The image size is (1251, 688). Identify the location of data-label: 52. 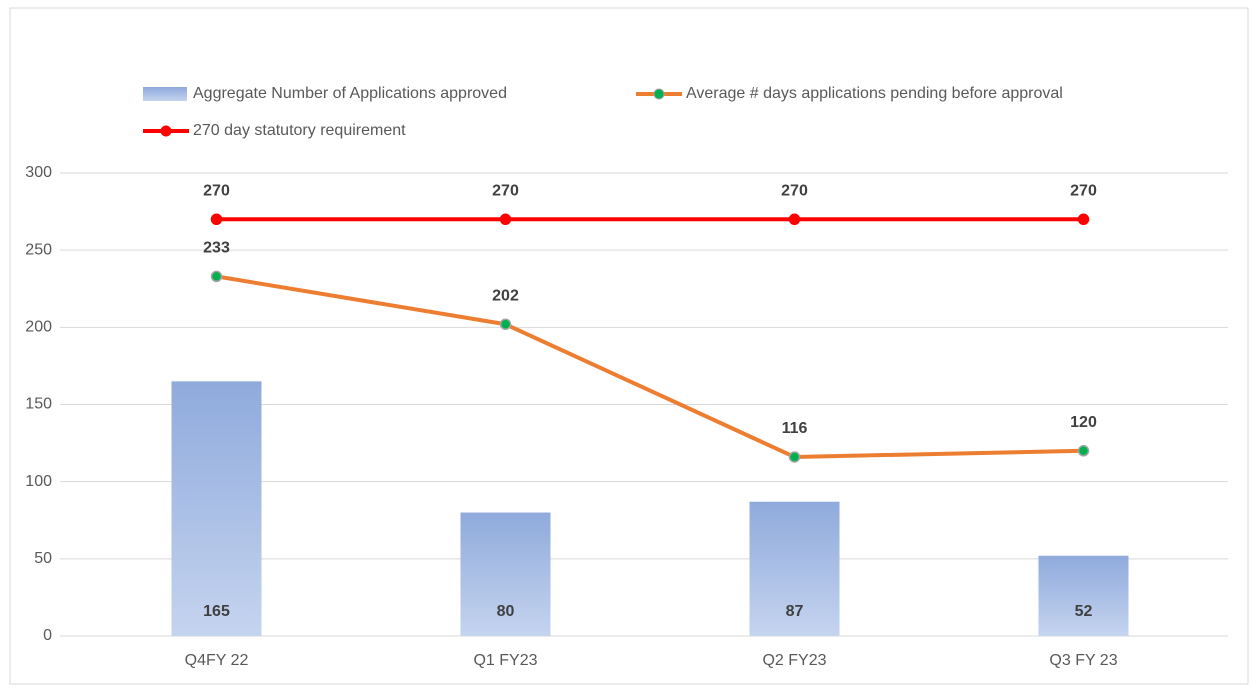
(1084, 611).